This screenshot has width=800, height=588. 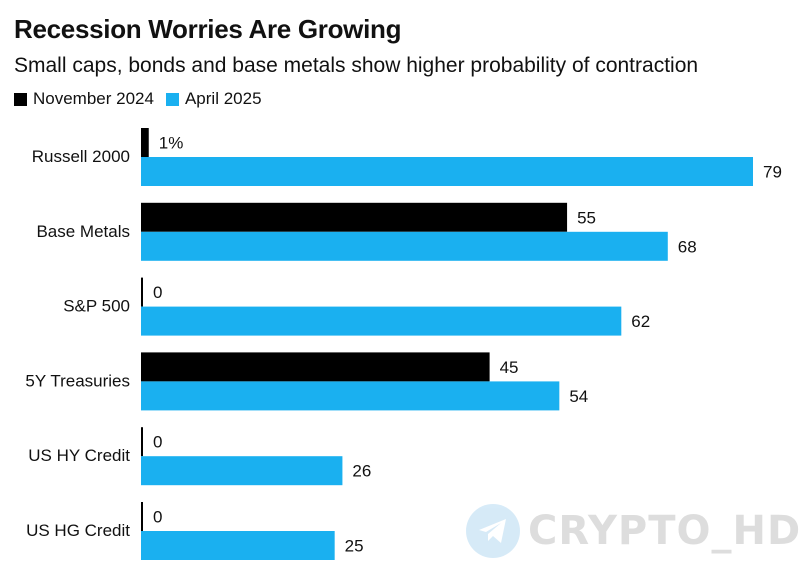 What do you see at coordinates (20, 99) in the screenshot?
I see `legend-swatch-november-2024` at bounding box center [20, 99].